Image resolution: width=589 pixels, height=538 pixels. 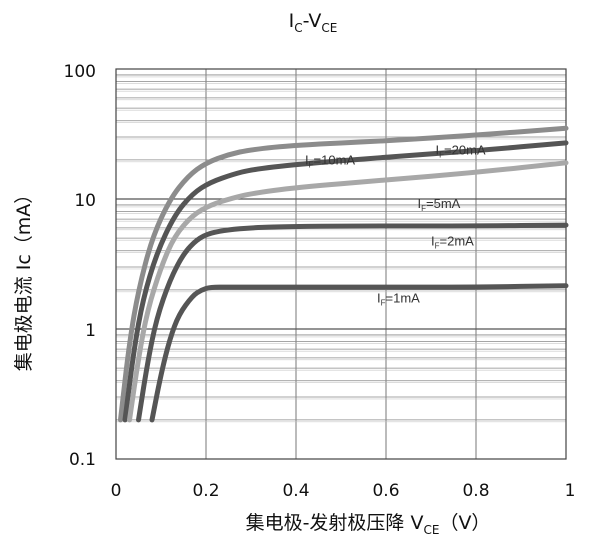 What do you see at coordinates (439, 204) in the screenshot?
I see `curve-label-2: IF=5mA` at bounding box center [439, 204].